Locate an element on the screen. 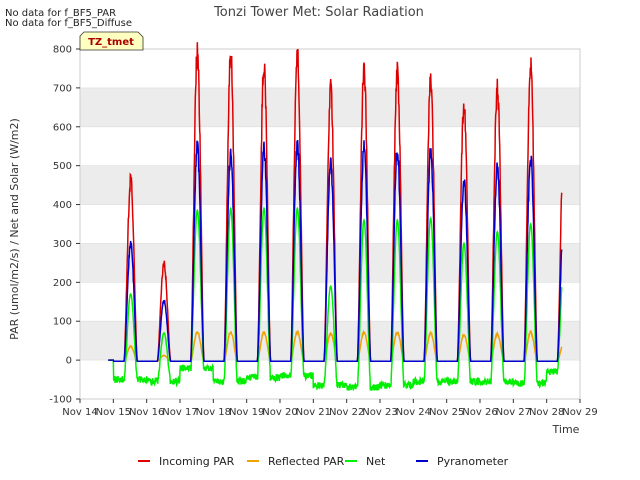 The width and height of the screenshot is (640, 480). y-tick-label: 800 is located at coordinates (62, 50).